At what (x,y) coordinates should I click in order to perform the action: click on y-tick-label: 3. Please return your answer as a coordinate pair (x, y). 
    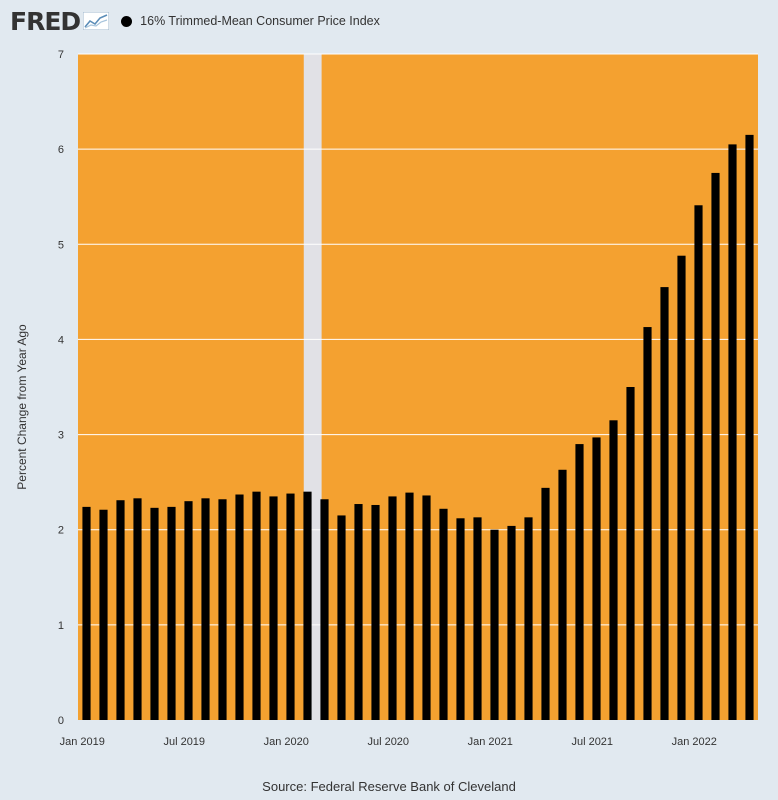
    Looking at the image, I should click on (61, 436).